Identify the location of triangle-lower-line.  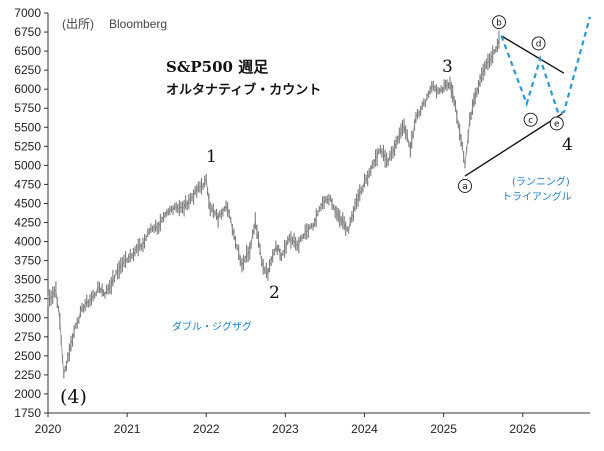
(513, 144).